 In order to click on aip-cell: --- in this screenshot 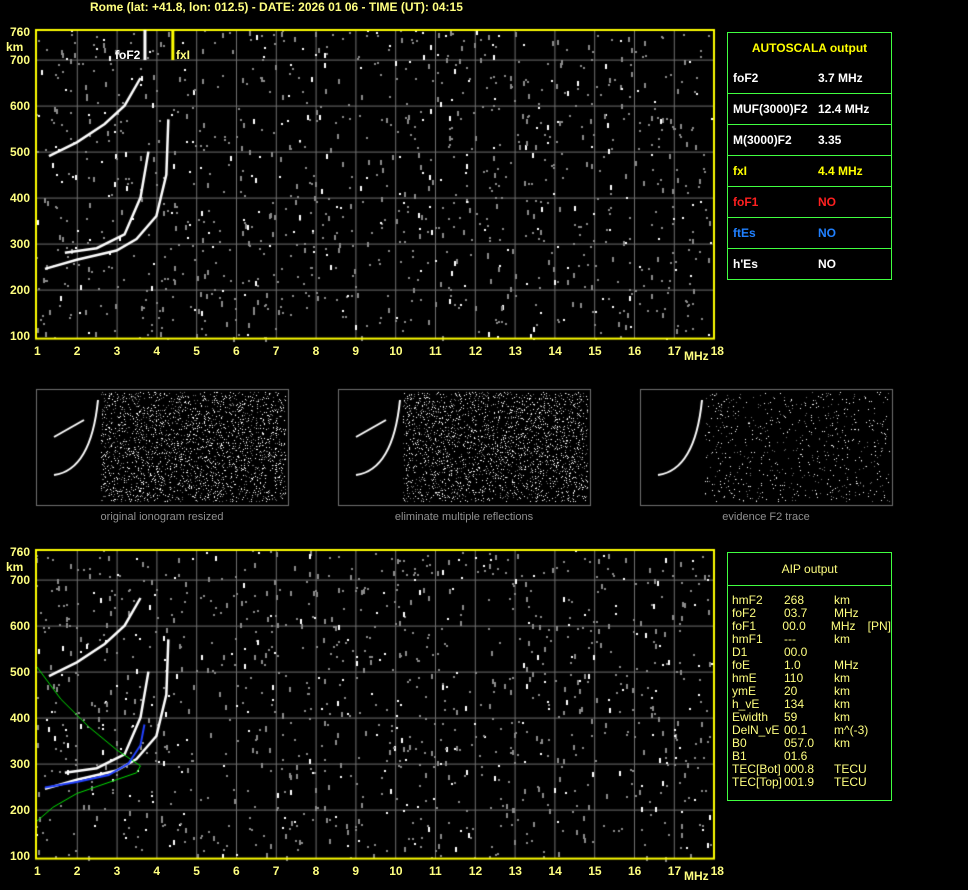, I will do `click(790, 639)`.